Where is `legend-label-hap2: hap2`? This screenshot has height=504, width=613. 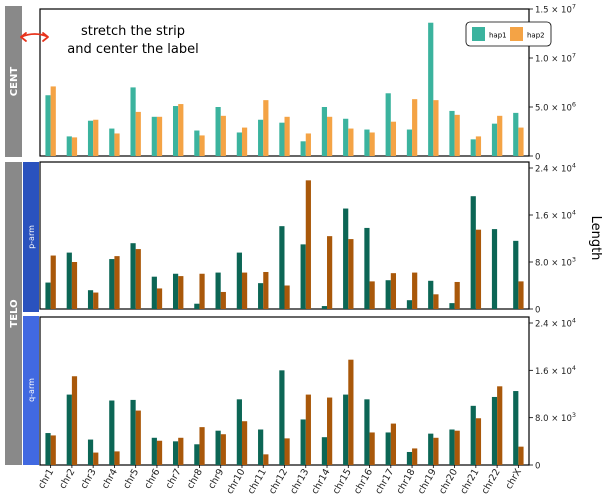
legend-label-hap2: hap2 is located at coordinates (536, 36).